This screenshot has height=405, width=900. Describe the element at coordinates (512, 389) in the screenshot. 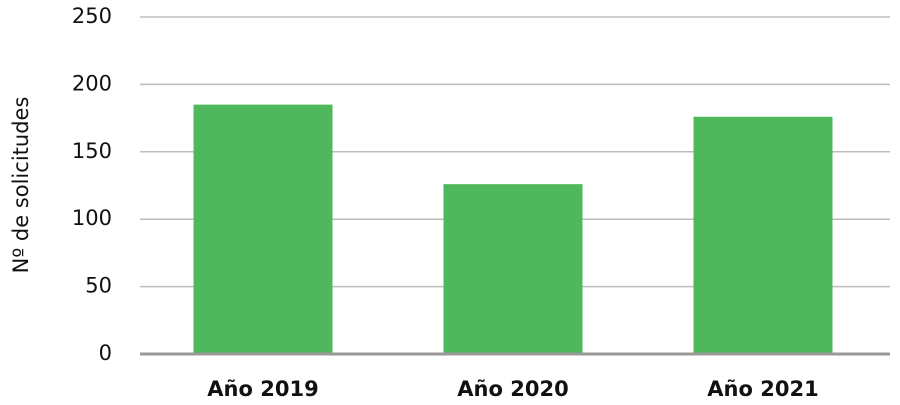

I see `x-tick-label: Año 2020` at that location.